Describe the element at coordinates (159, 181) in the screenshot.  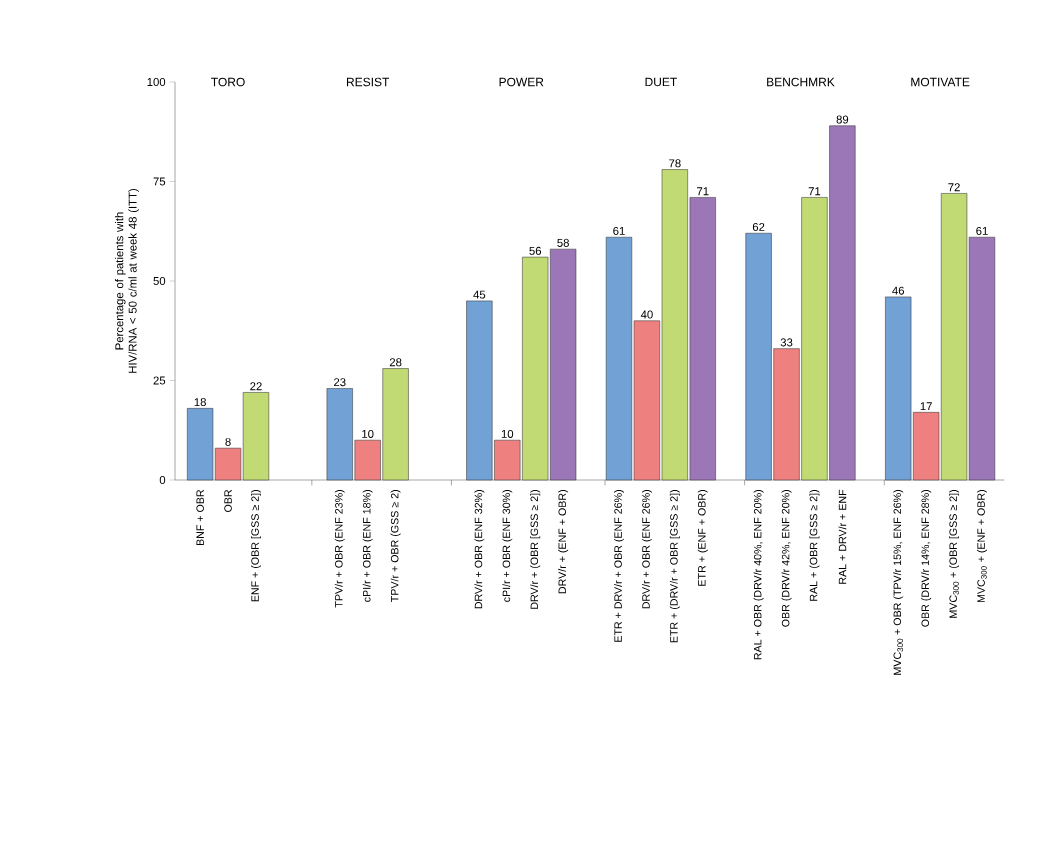
I see `y-tick-label: 75` at that location.